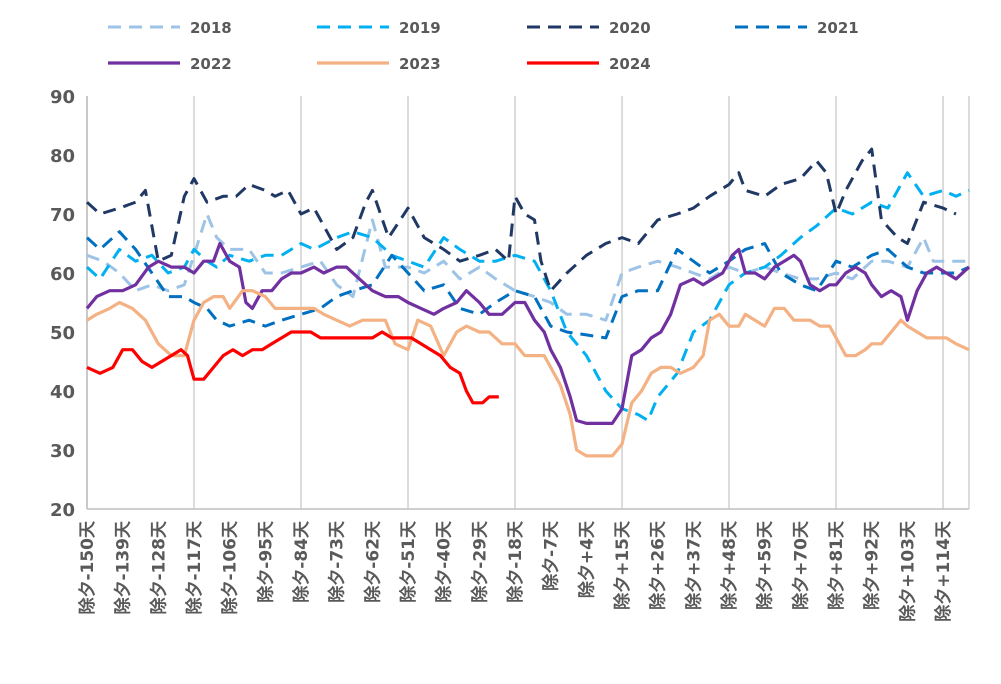  Describe the element at coordinates (658, 565) in the screenshot. I see `x-tick-label: 除夕+26天` at that location.